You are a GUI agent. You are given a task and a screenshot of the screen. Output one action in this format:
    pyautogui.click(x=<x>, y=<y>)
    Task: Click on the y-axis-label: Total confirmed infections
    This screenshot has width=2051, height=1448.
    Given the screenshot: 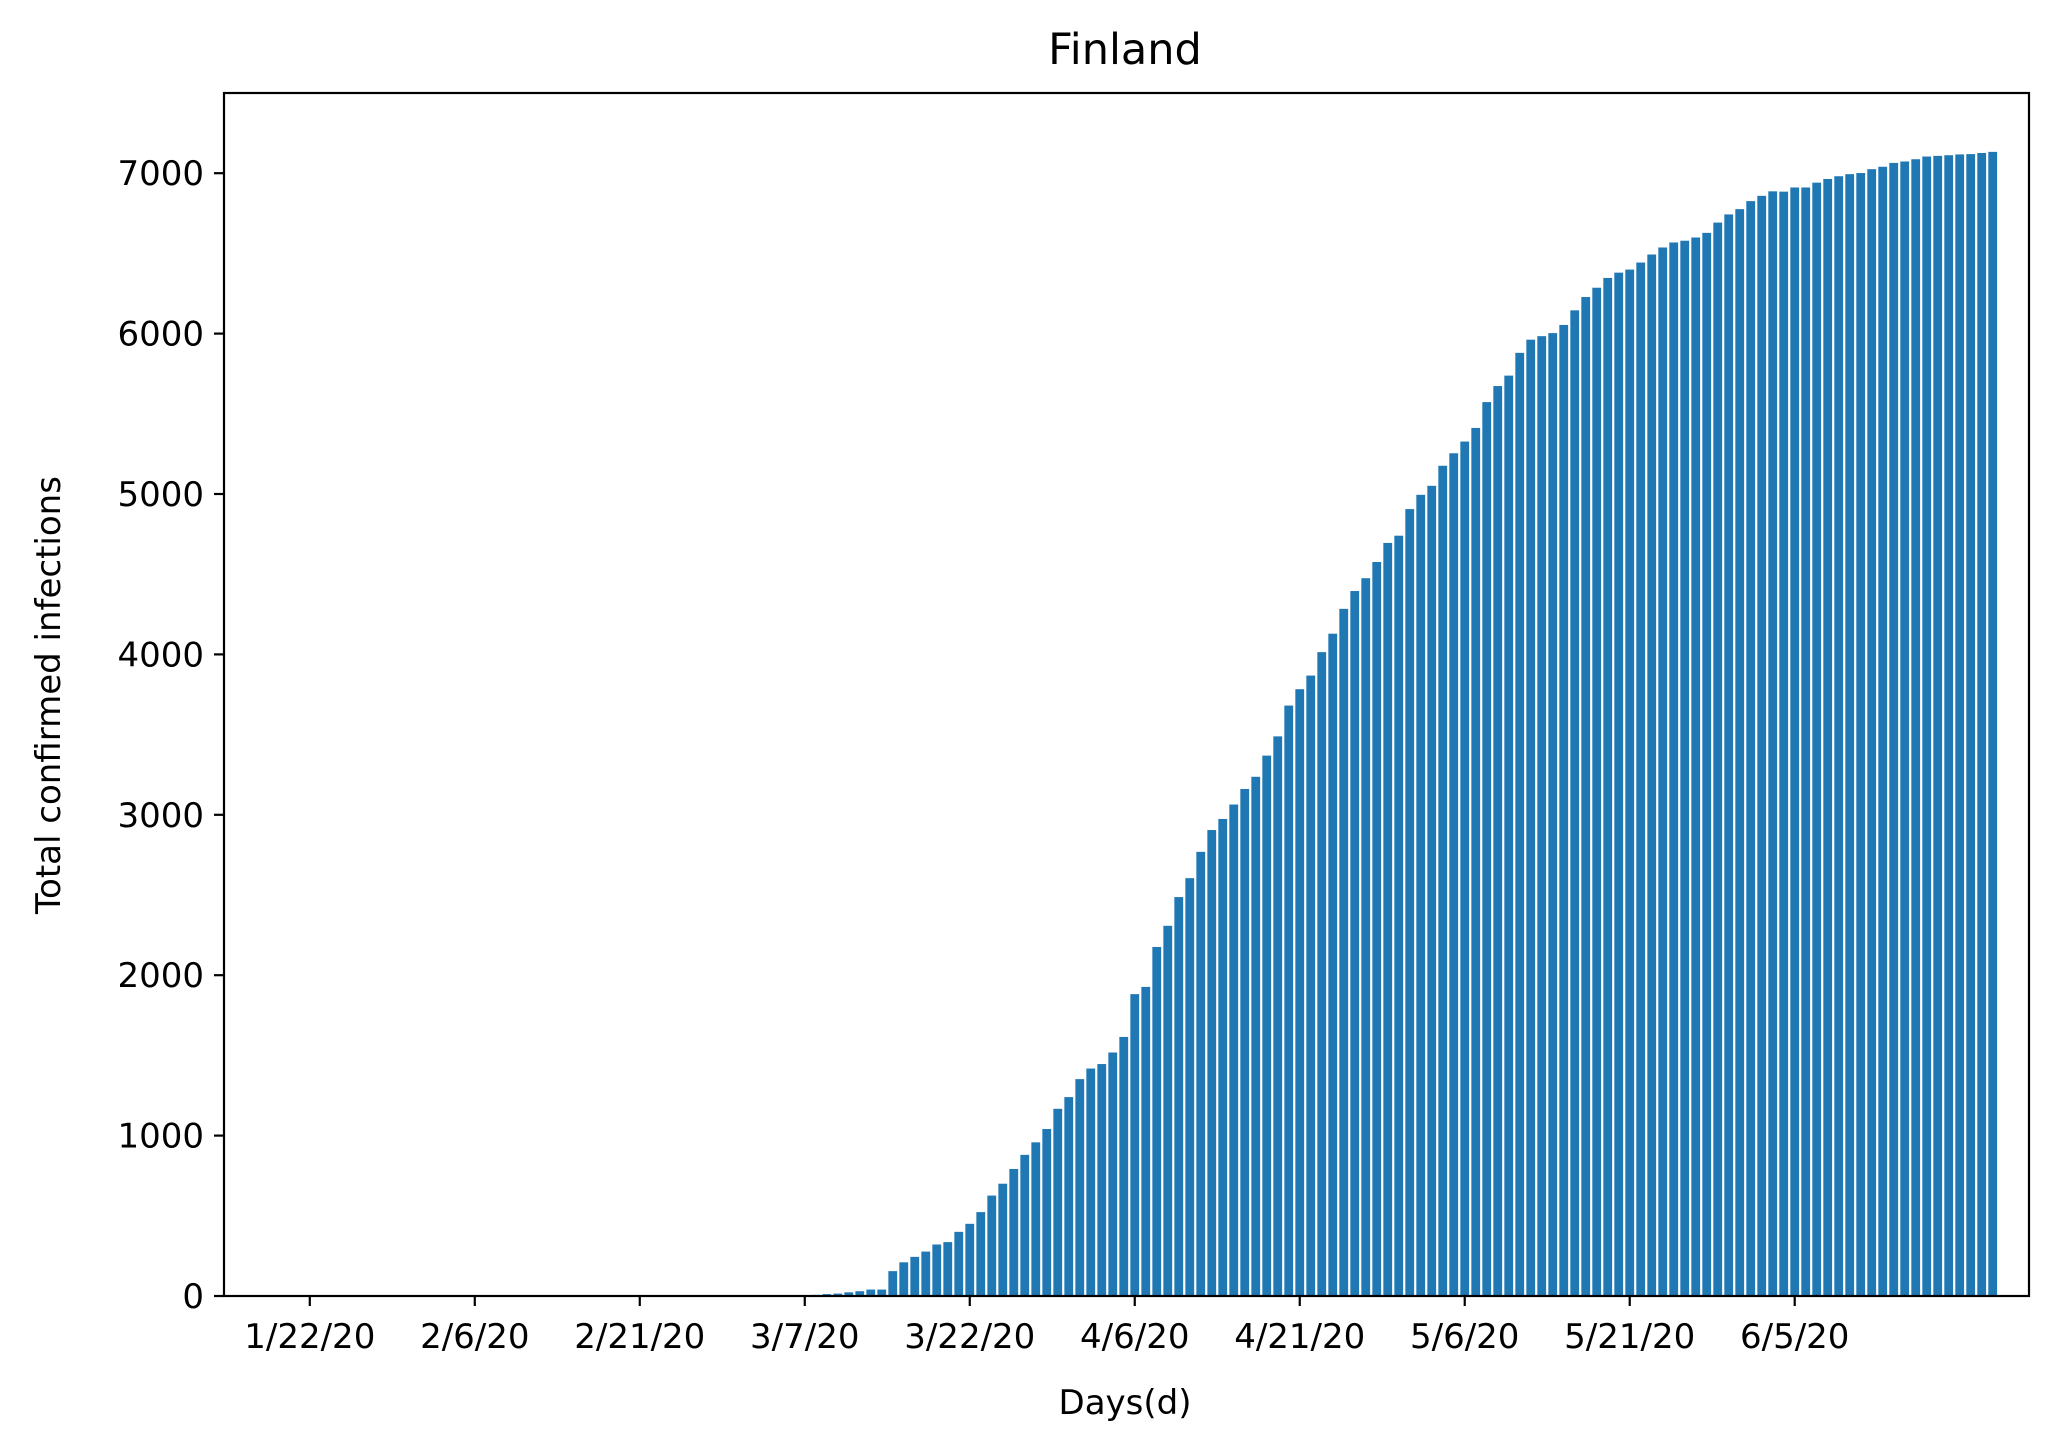 What is the action you would take?
    pyautogui.click(x=49, y=695)
    